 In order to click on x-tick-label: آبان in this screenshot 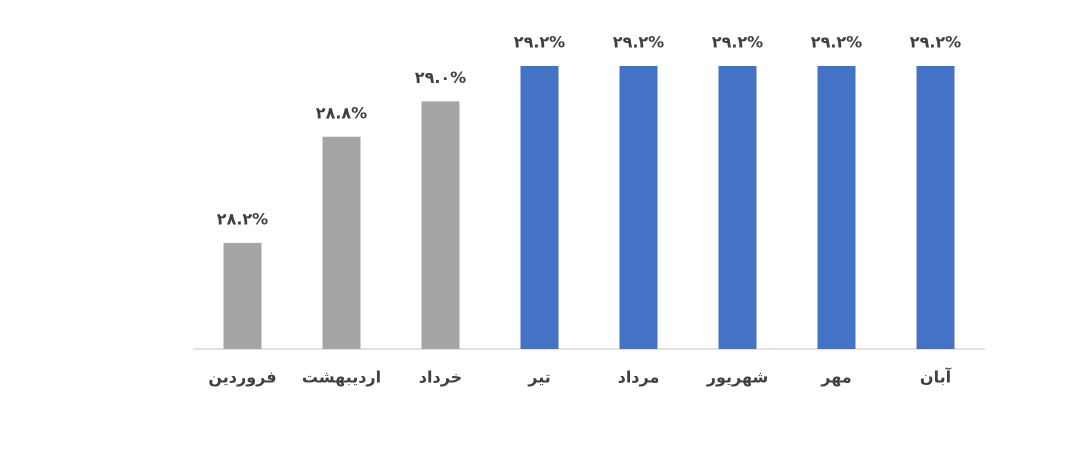, I will do `click(936, 377)`.